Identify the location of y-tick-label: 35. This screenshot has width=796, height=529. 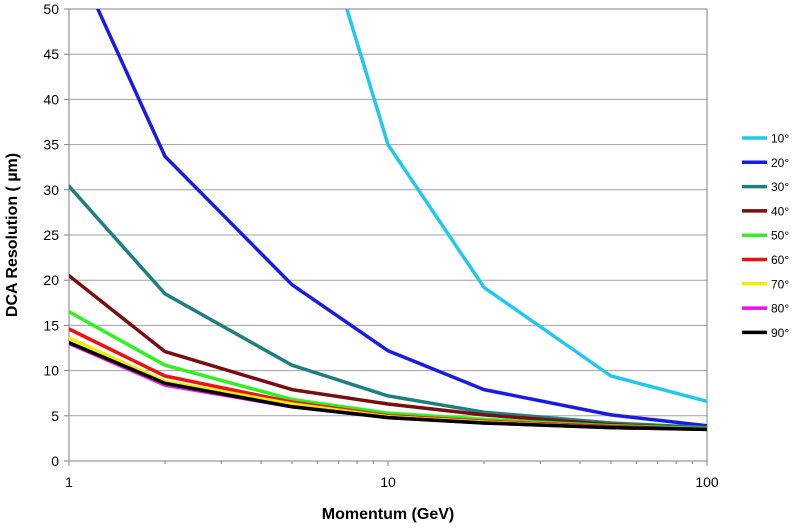
(51, 145).